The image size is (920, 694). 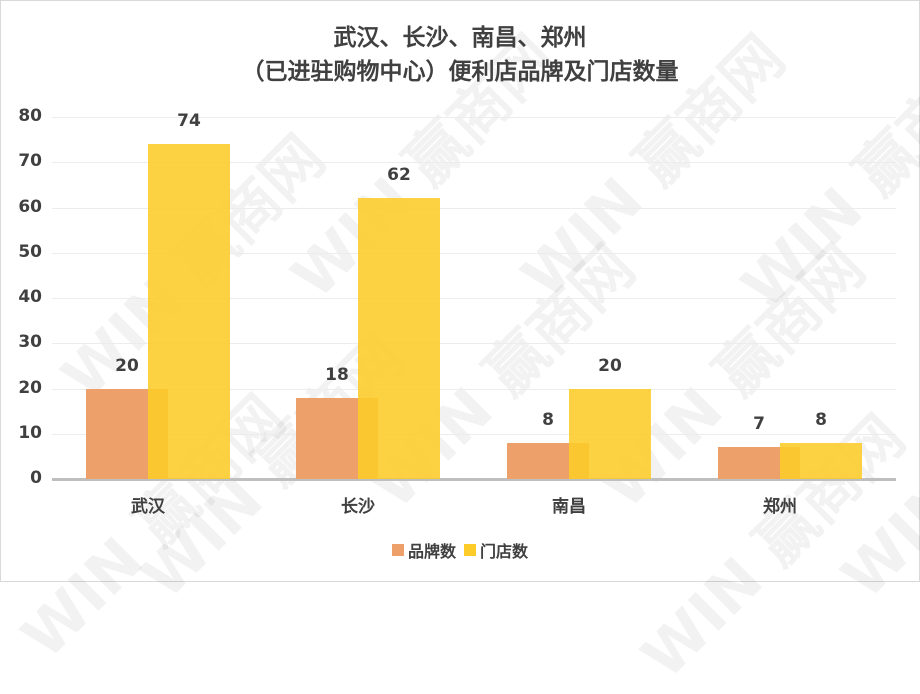 What do you see at coordinates (358, 507) in the screenshot?
I see `x-category-label: 长沙` at bounding box center [358, 507].